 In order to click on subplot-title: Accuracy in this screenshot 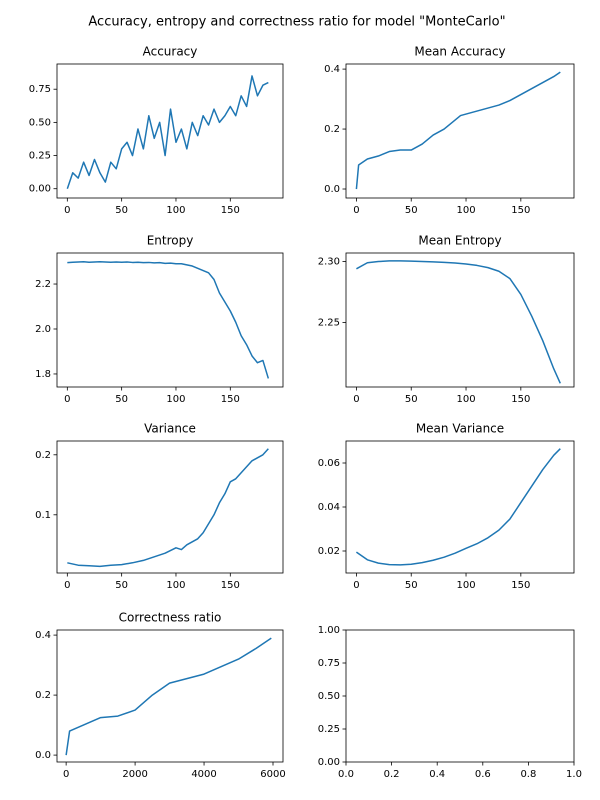, I will do `click(170, 52)`.